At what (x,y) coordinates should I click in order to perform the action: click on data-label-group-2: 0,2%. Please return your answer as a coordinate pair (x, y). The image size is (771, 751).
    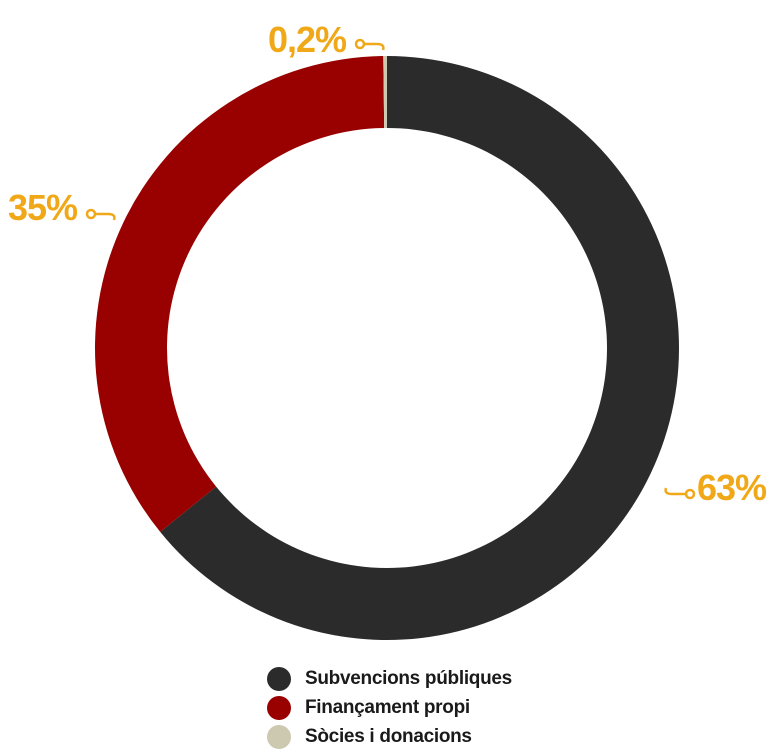
    Looking at the image, I should click on (326, 39).